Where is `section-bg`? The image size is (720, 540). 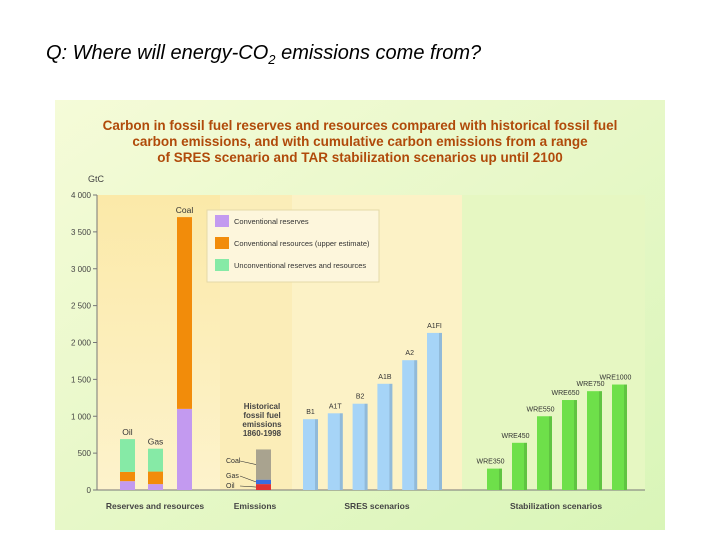
section-bg is located at coordinates (158, 342).